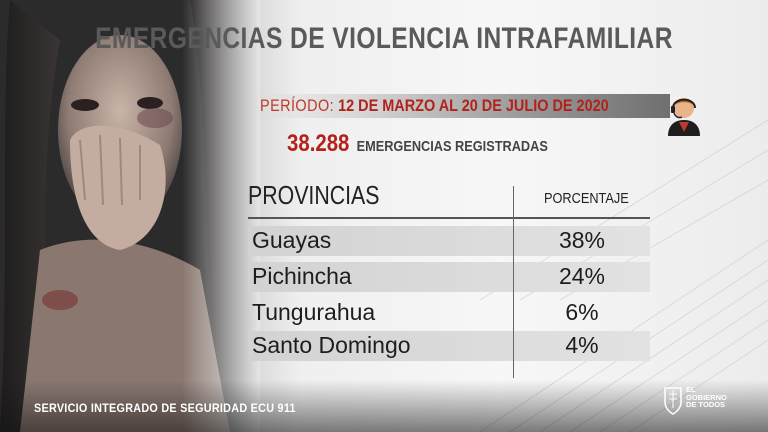 The width and height of the screenshot is (768, 432). What do you see at coordinates (684, 114) in the screenshot?
I see `call-center-agent-icon` at bounding box center [684, 114].